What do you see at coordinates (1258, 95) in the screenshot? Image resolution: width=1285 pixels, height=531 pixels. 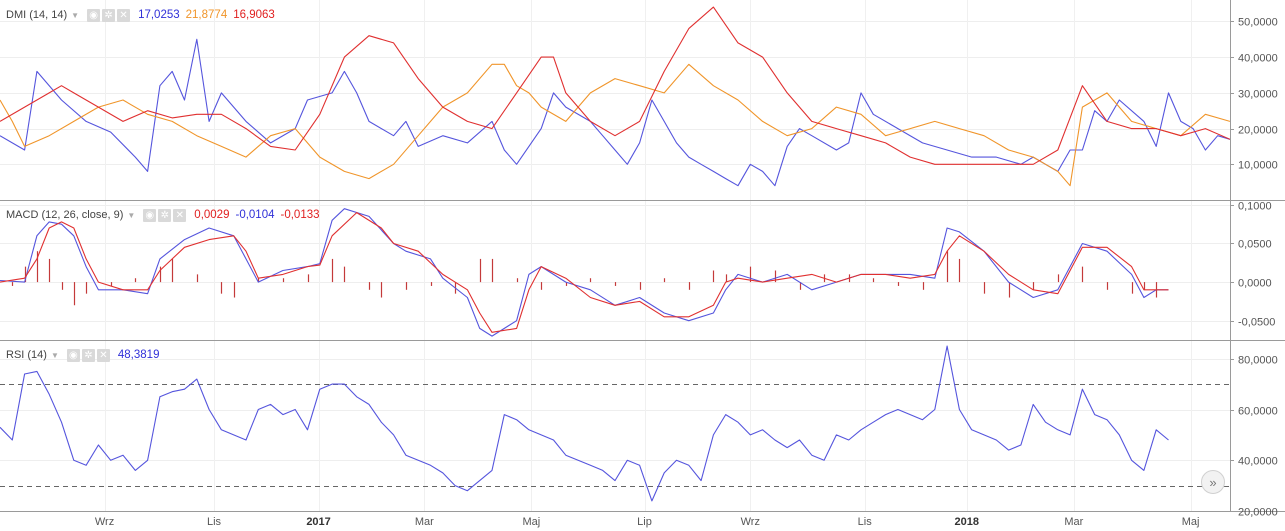 I see `y-tick-label: 30,0000` at bounding box center [1258, 95].